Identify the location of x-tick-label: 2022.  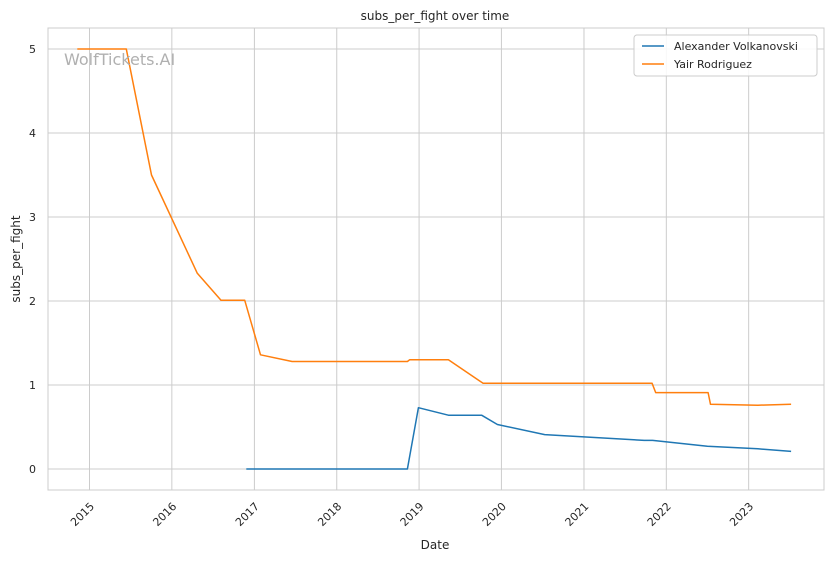
(659, 514).